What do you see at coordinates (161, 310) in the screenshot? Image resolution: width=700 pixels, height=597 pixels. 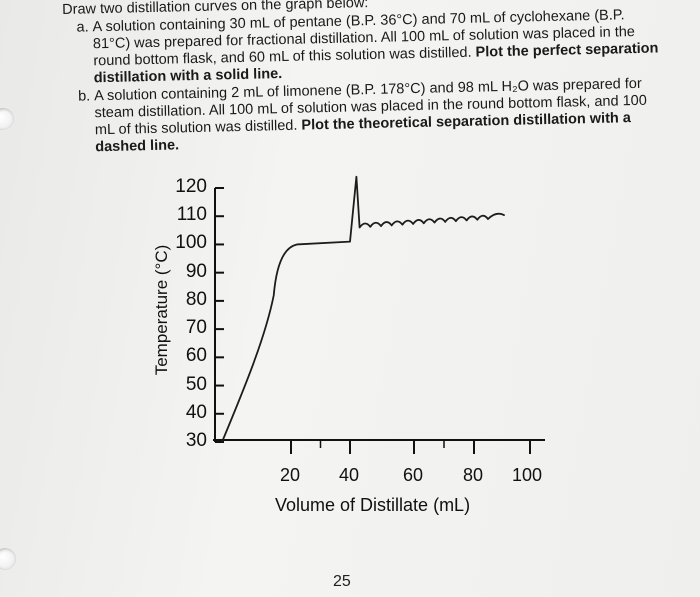 I see `y-axis-label: Temperature (°C)` at bounding box center [161, 310].